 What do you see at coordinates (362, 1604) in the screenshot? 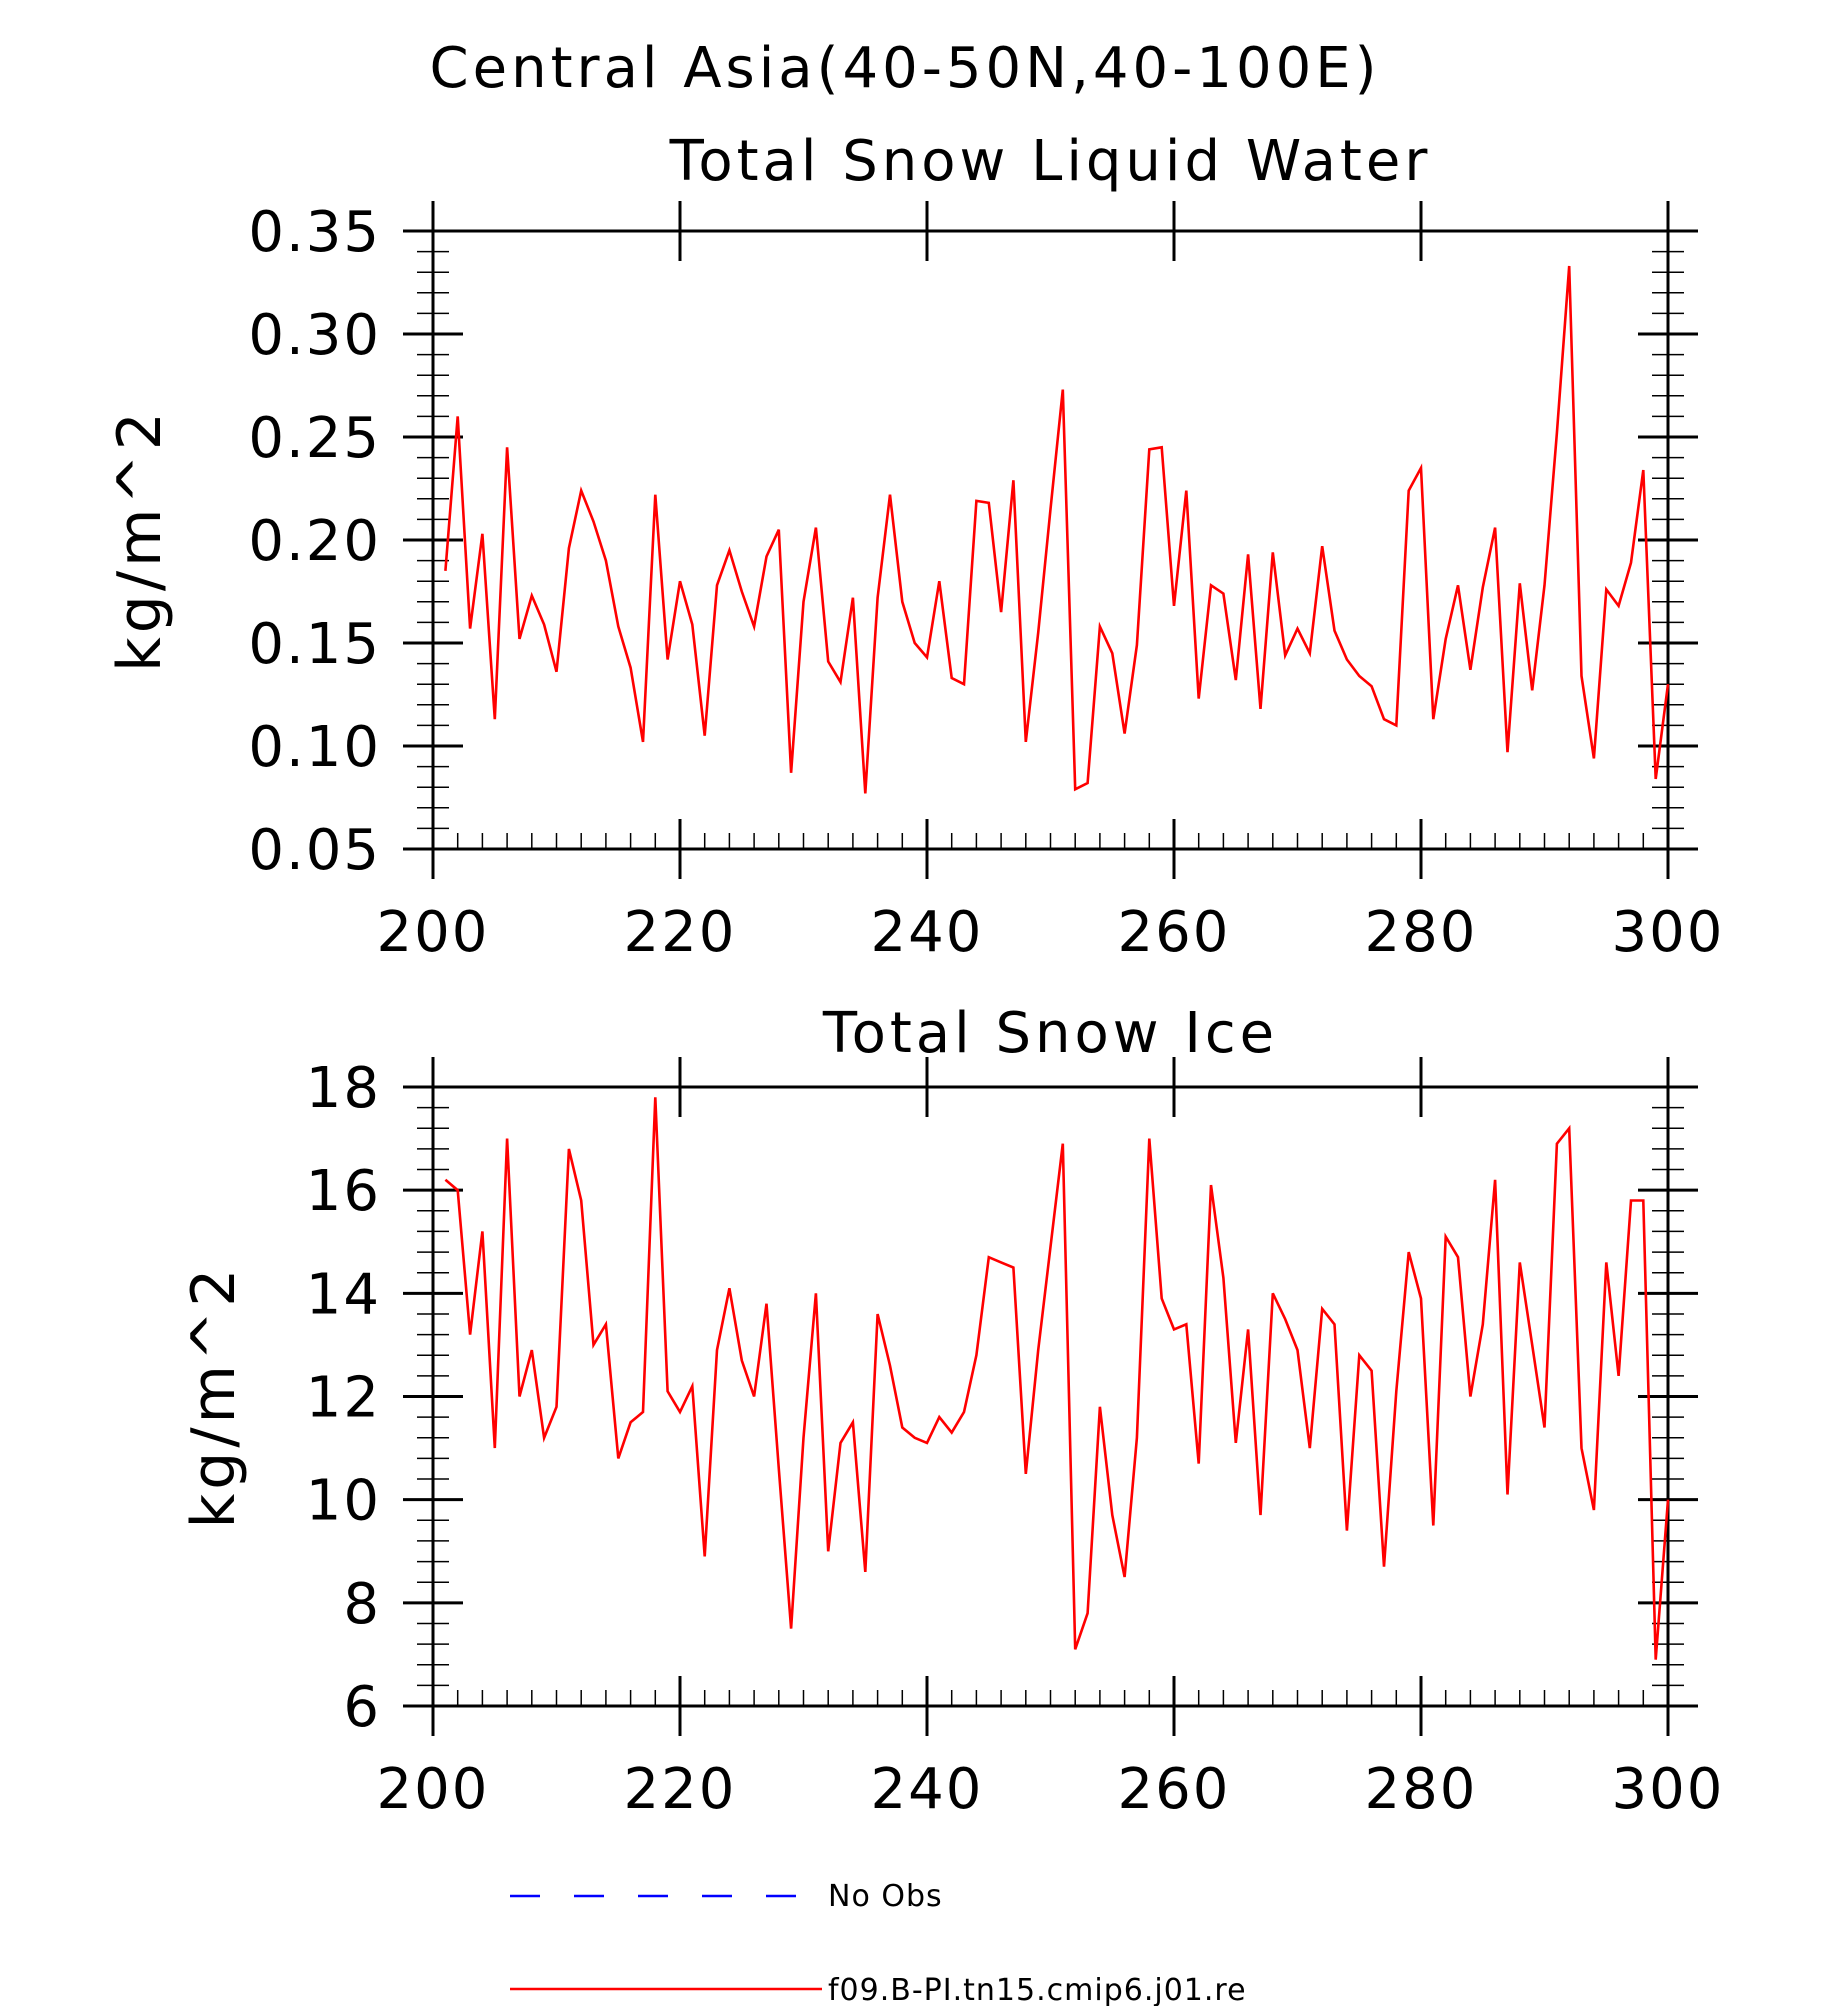
I see `y-tick-label: 8` at bounding box center [362, 1604].